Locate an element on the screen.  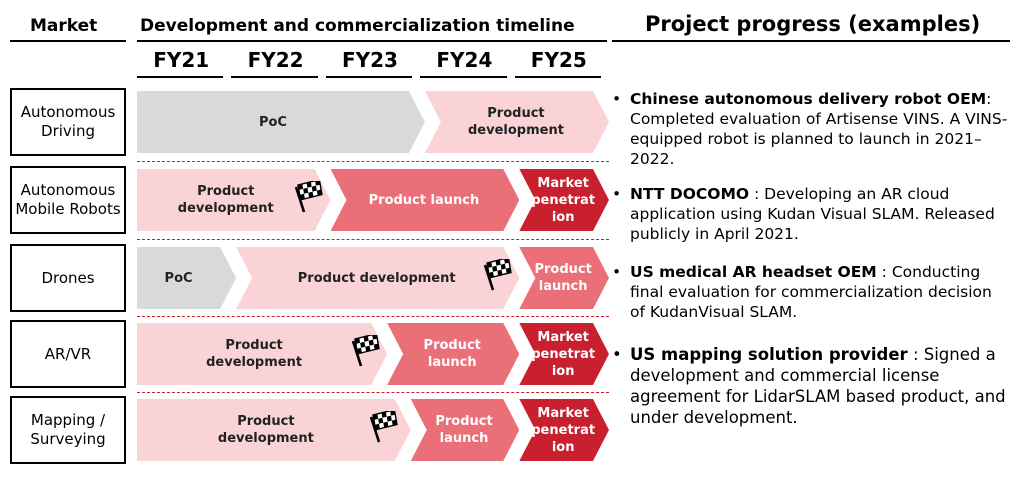
market-header: Market is located at coordinates (64, 26).